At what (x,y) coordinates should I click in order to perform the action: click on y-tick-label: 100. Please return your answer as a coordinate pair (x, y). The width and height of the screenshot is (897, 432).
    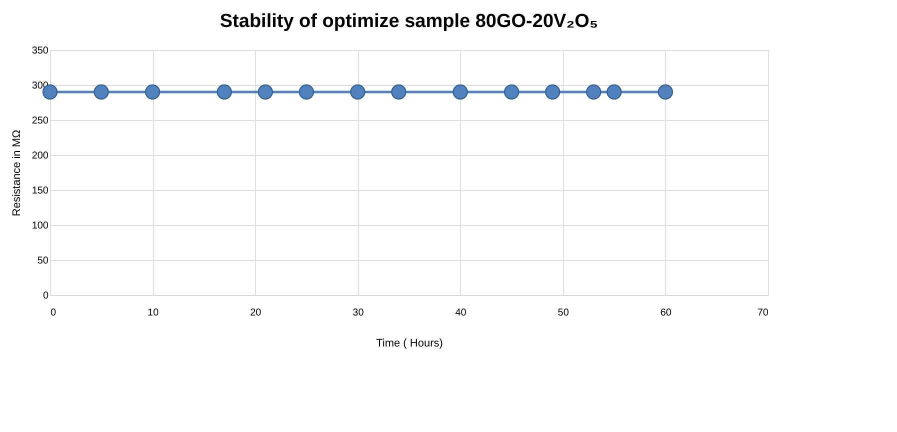
    Looking at the image, I should click on (40, 226).